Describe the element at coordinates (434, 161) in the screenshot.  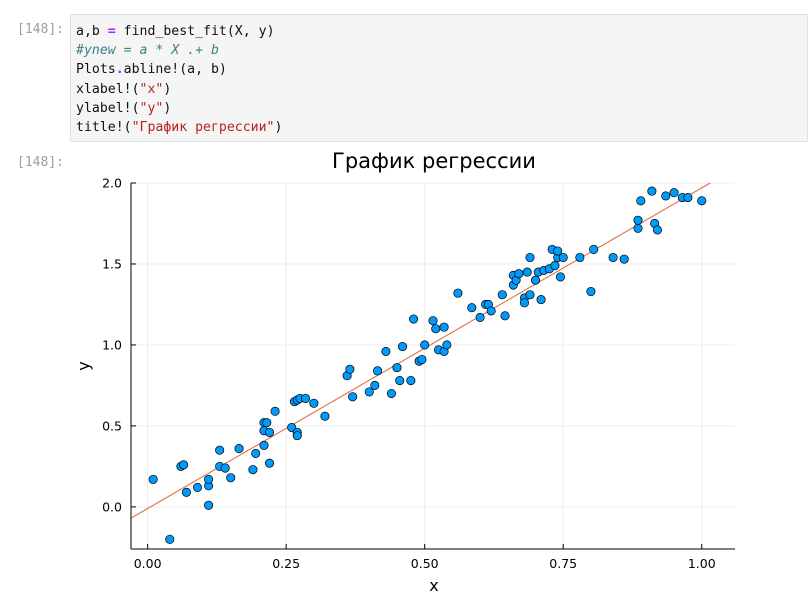
I see `chart-title: График регрессии` at that location.